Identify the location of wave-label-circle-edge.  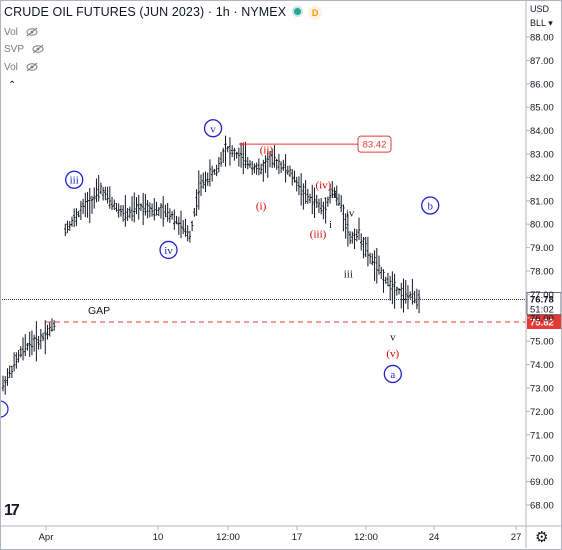
(4, 409).